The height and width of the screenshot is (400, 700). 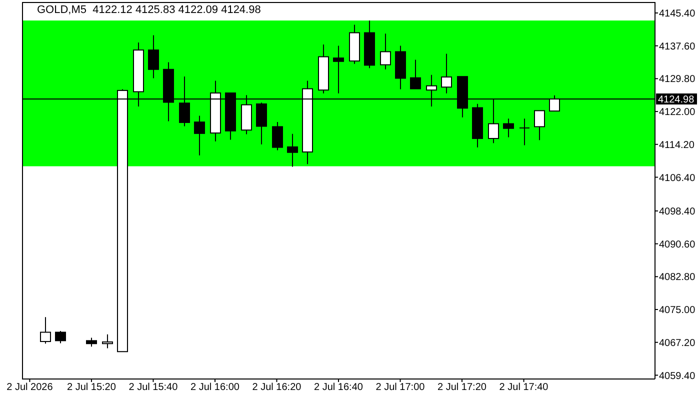 What do you see at coordinates (677, 80) in the screenshot?
I see `y-tick-label: 4129.80` at bounding box center [677, 80].